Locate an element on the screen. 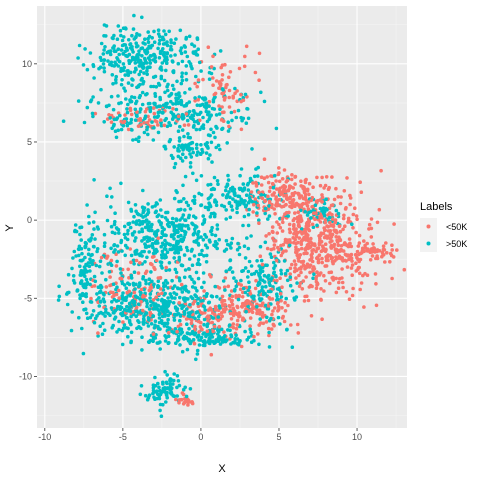 The image size is (480, 480). x-tick-label-1: -5 is located at coordinates (123, 437).